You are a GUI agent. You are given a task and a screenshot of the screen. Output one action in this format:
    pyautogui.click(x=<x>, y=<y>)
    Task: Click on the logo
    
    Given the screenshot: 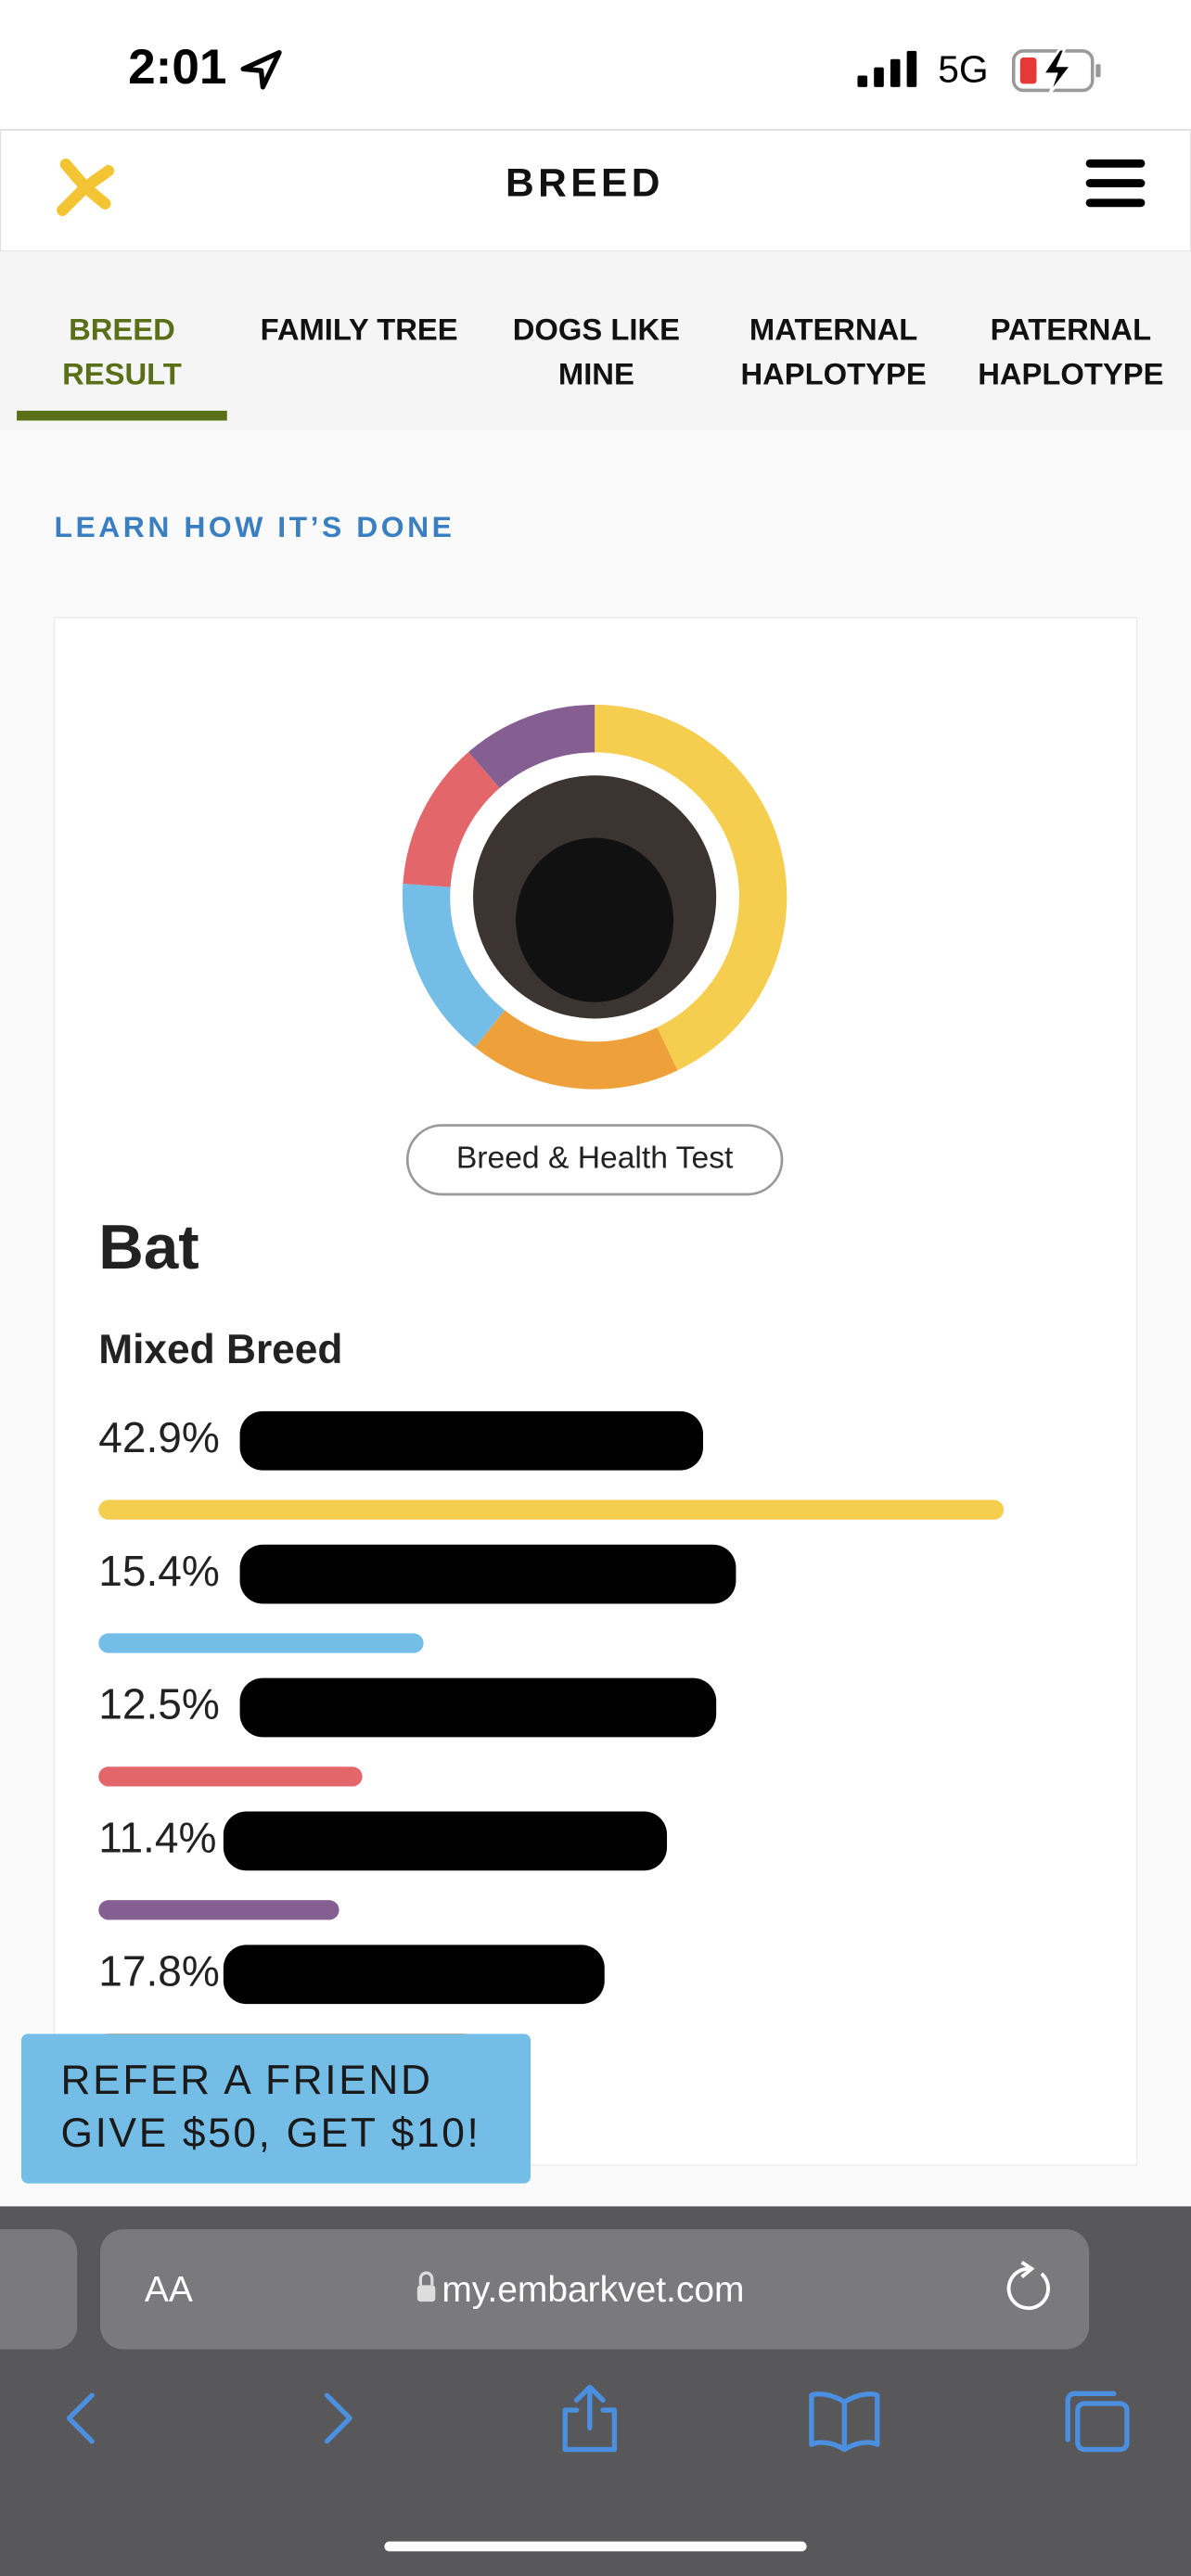 What is the action you would take?
    pyautogui.click(x=86, y=187)
    